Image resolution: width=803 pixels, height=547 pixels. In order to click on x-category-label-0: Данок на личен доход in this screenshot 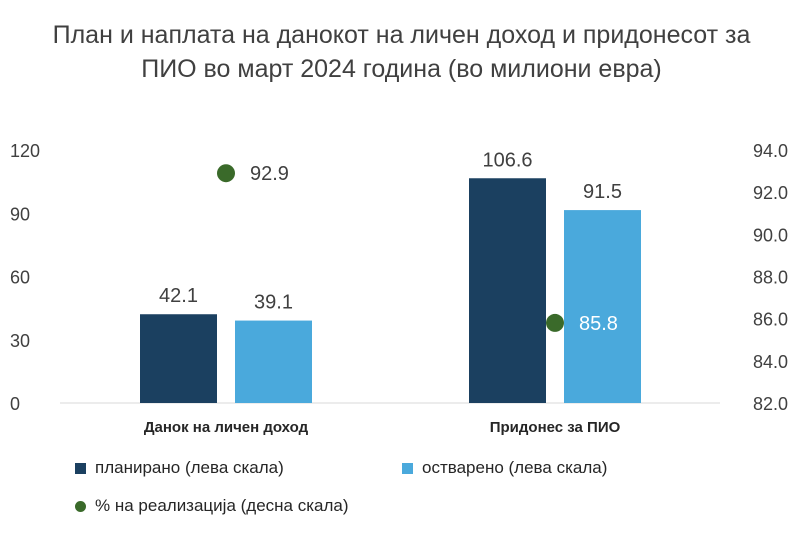, I will do `click(226, 427)`.